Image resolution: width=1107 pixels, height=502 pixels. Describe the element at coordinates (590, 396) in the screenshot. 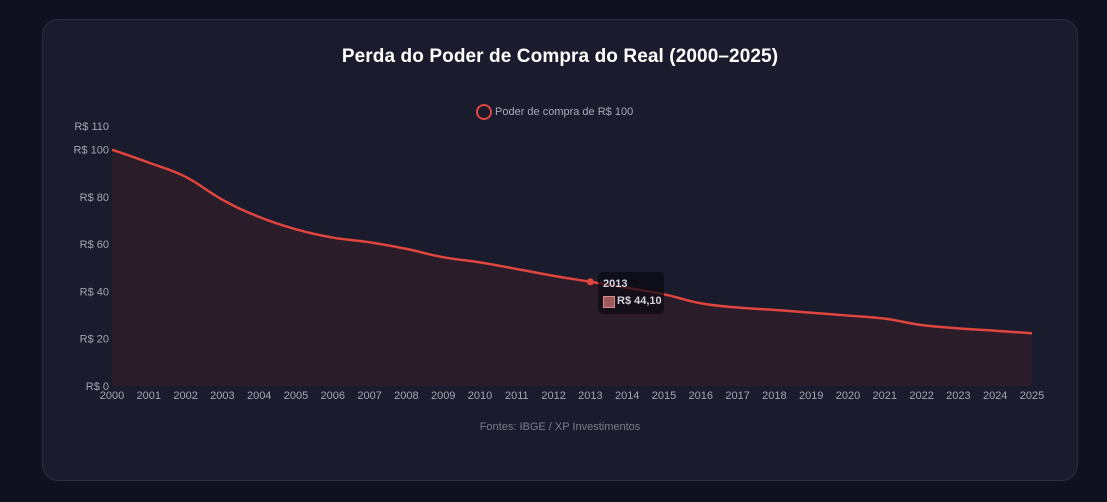

I see `x-tick-label: 2013` at that location.